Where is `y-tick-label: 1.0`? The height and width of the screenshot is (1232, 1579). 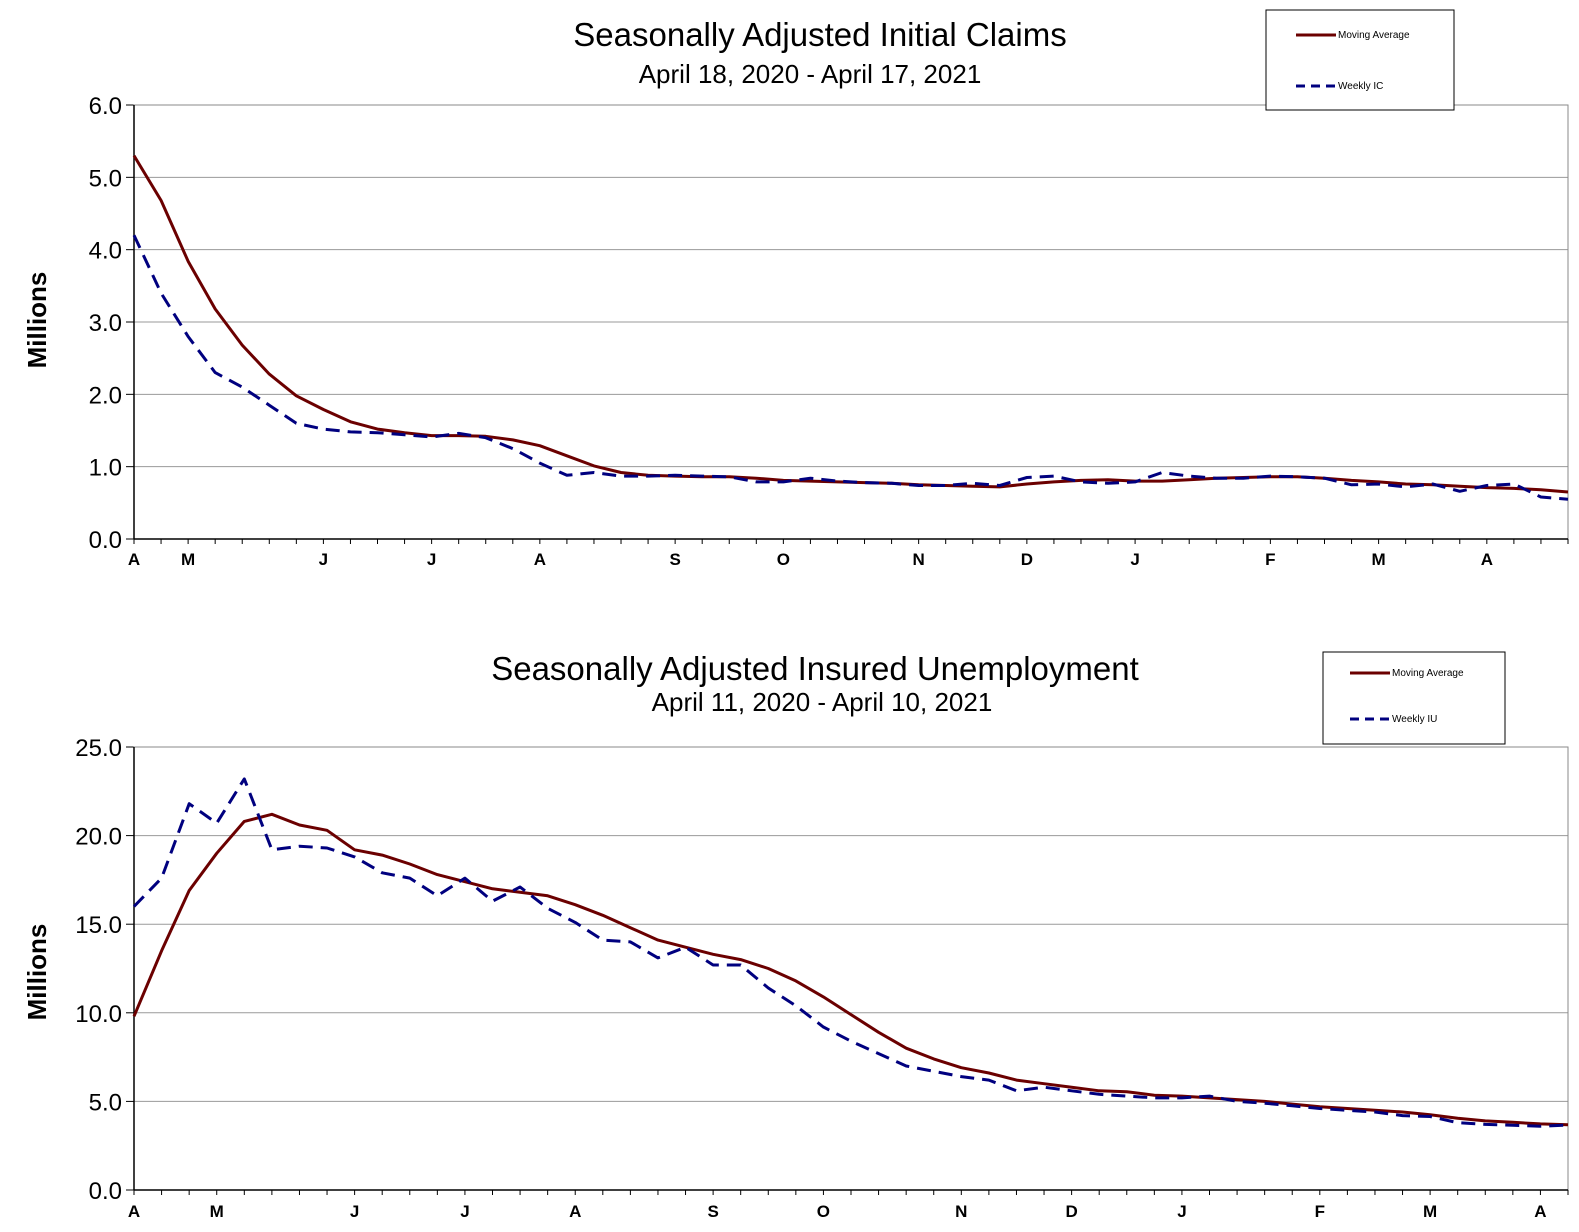
y-tick-label: 1.0 is located at coordinates (105, 468).